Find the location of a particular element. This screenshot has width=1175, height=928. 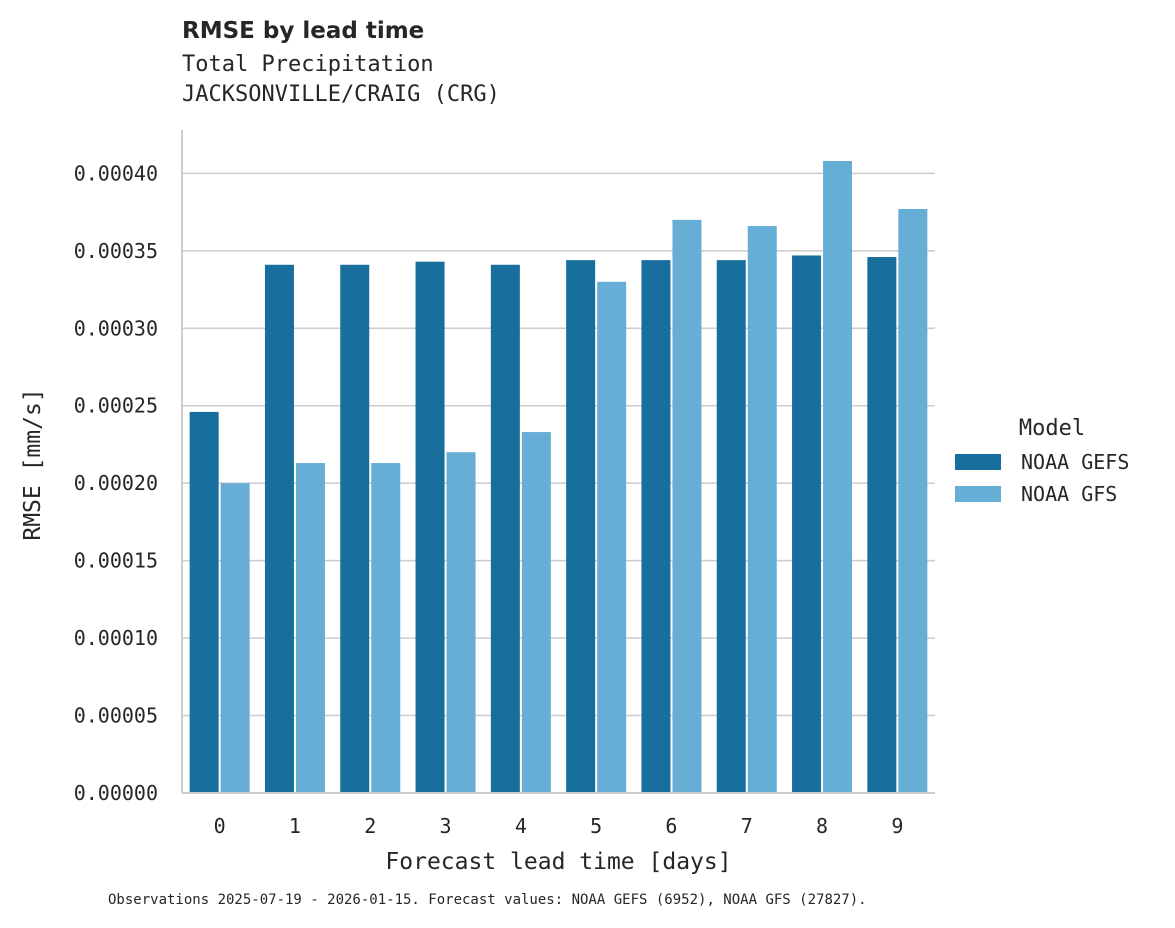

y-tick-label: 0.00005 is located at coordinates (116, 716).